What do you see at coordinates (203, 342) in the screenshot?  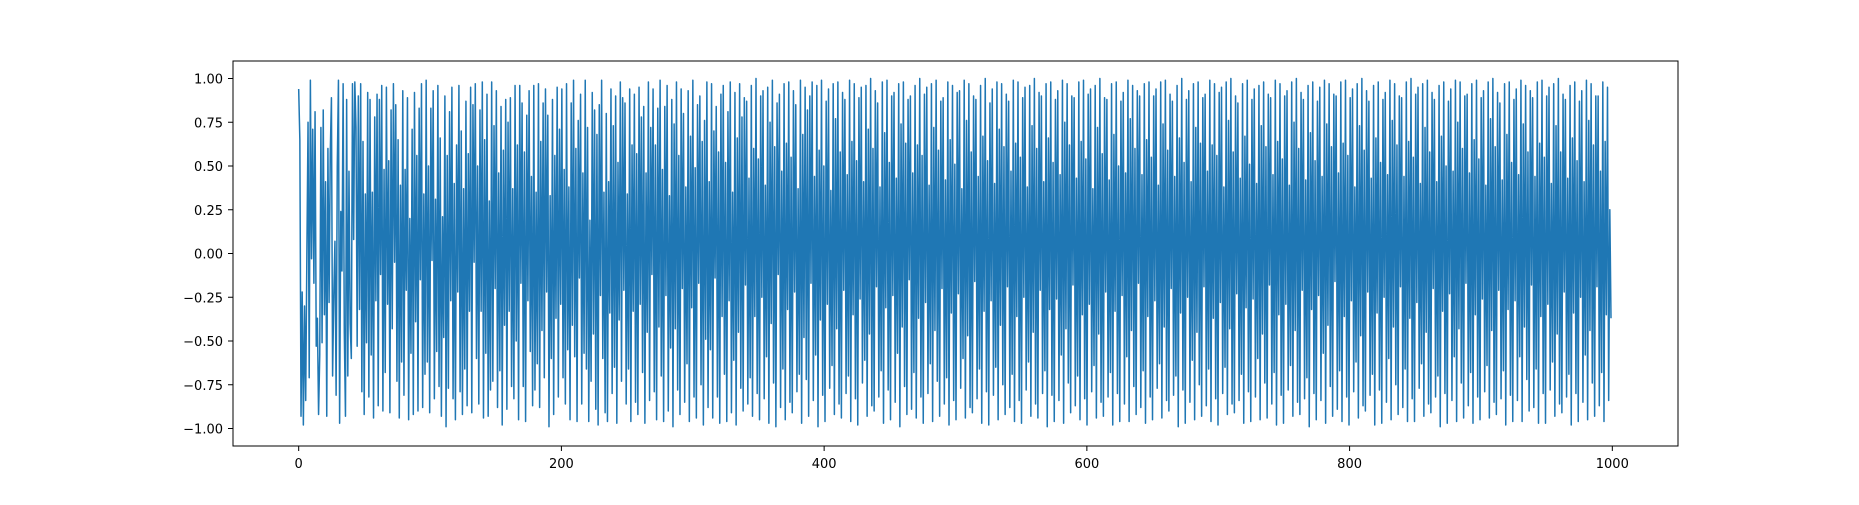 I see `y-tick-label: −0.50` at bounding box center [203, 342].